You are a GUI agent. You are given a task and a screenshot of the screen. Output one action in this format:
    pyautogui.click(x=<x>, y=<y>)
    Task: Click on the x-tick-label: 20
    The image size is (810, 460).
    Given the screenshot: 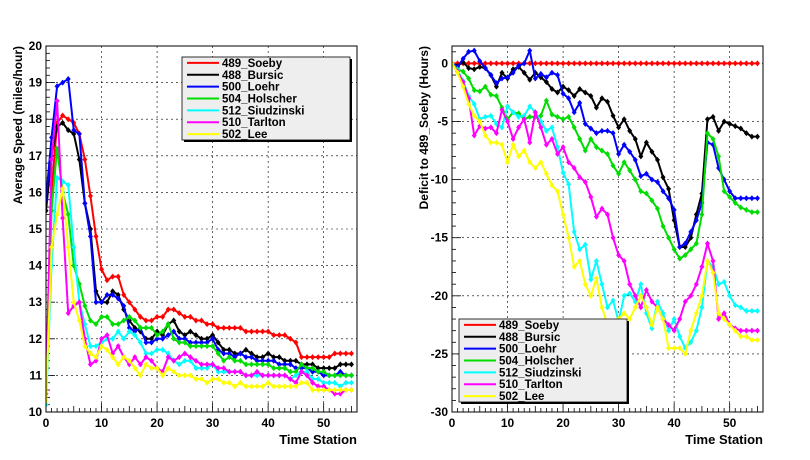 What is the action you would take?
    pyautogui.click(x=563, y=423)
    